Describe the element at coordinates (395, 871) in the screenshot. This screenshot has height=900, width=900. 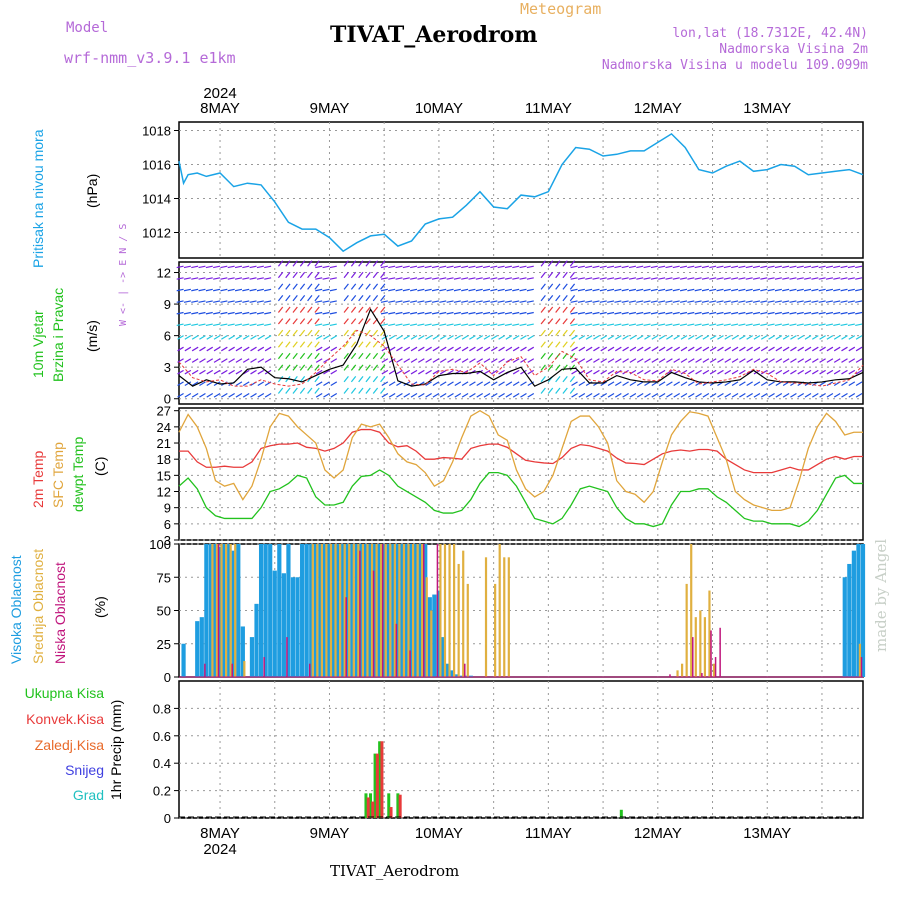
I see `footer-station: TIVAT_Aerodrom` at that location.